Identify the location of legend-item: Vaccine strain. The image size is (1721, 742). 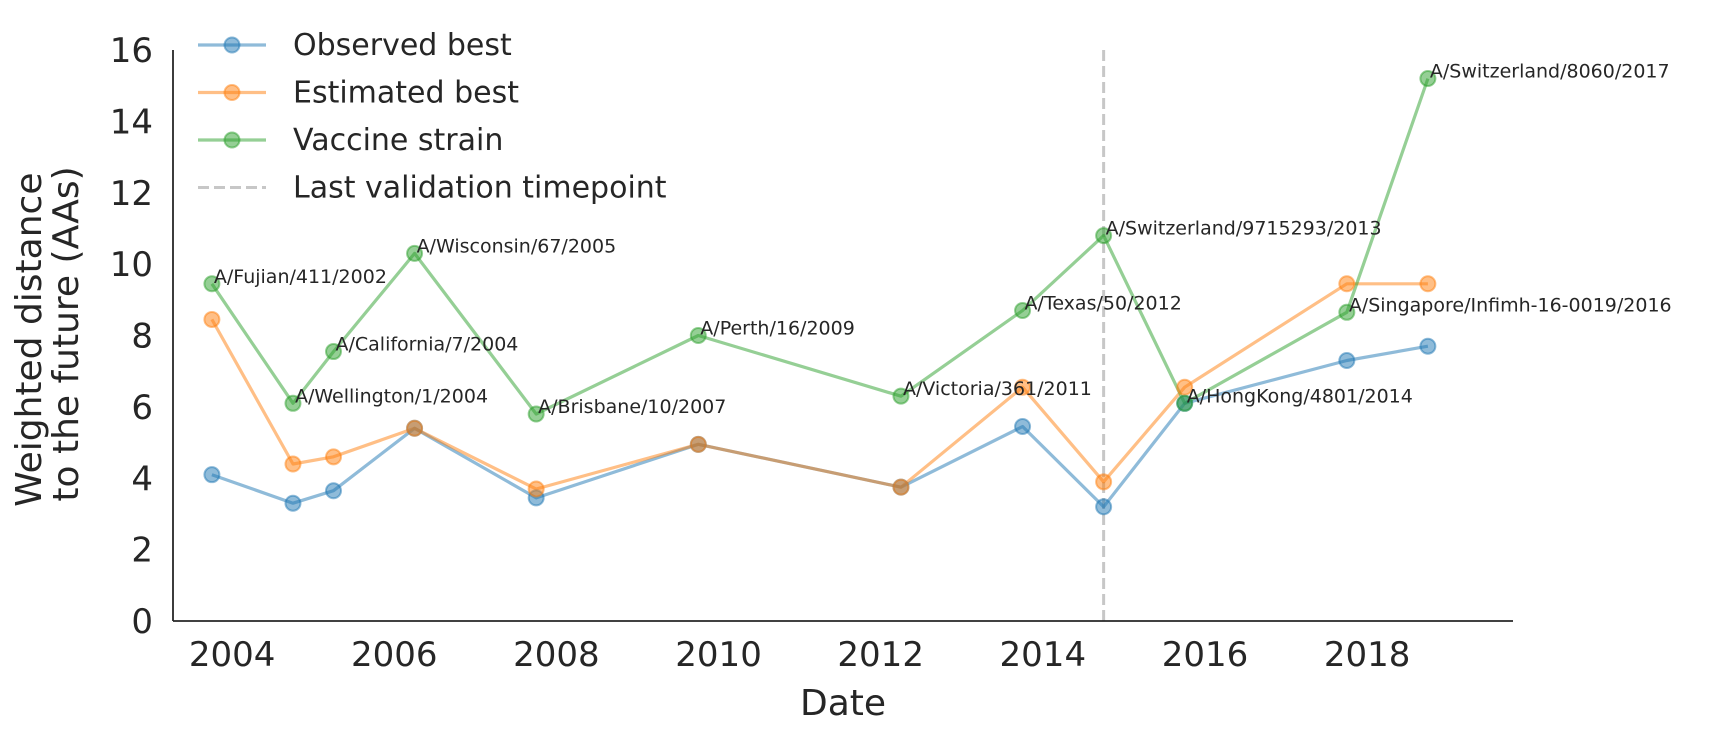
(350, 140).